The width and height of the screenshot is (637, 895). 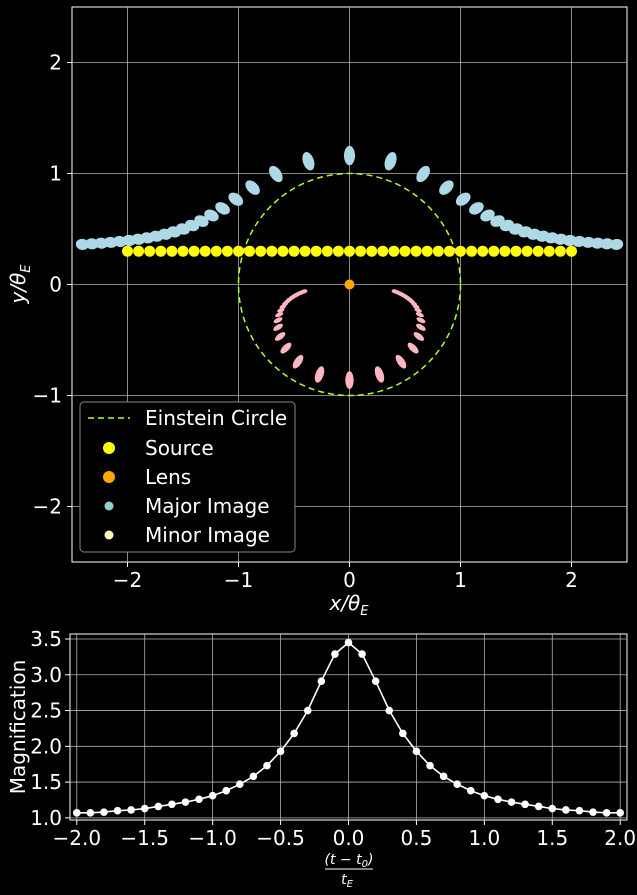 What do you see at coordinates (571, 580) in the screenshot?
I see `x-tick-label: 2` at bounding box center [571, 580].